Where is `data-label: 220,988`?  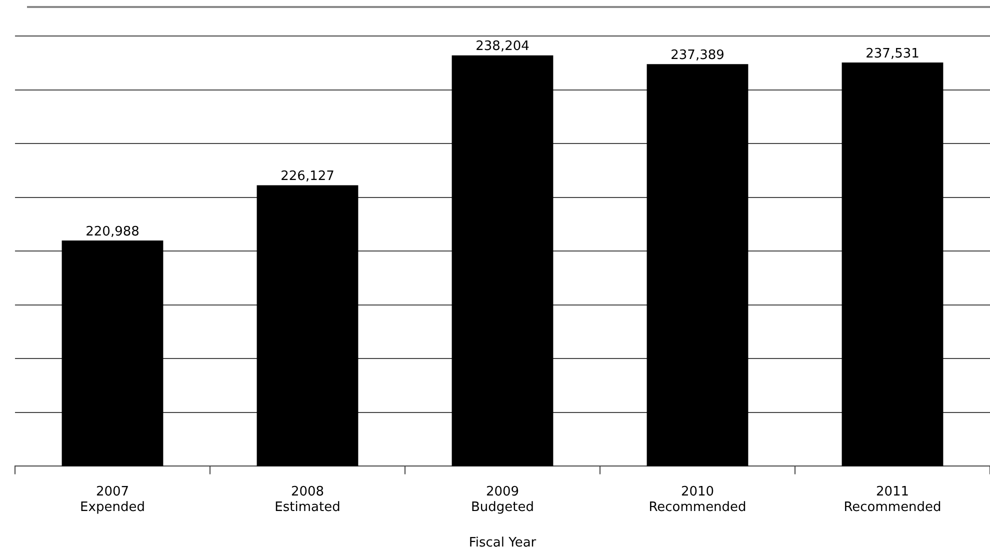
data-label: 220,988 is located at coordinates (113, 232).